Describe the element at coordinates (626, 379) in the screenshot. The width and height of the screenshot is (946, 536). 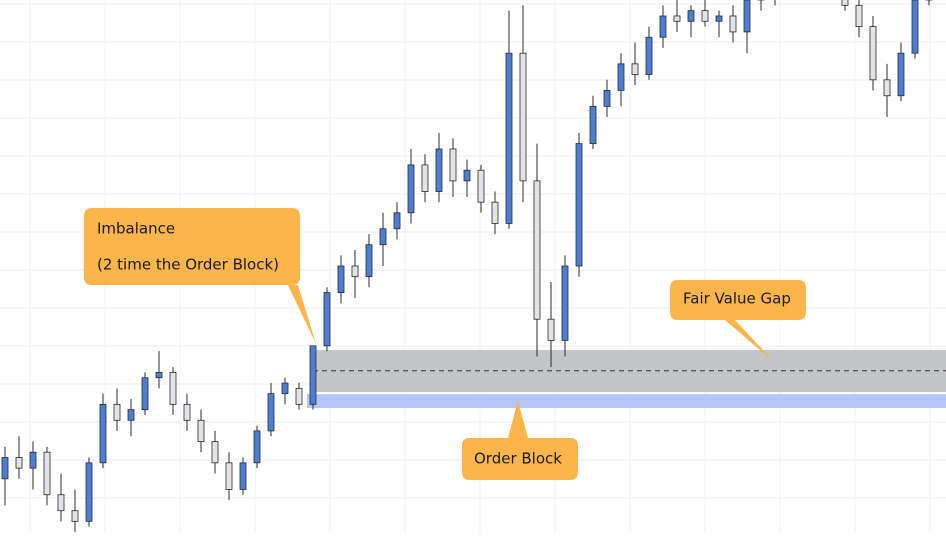
I see `zones` at that location.